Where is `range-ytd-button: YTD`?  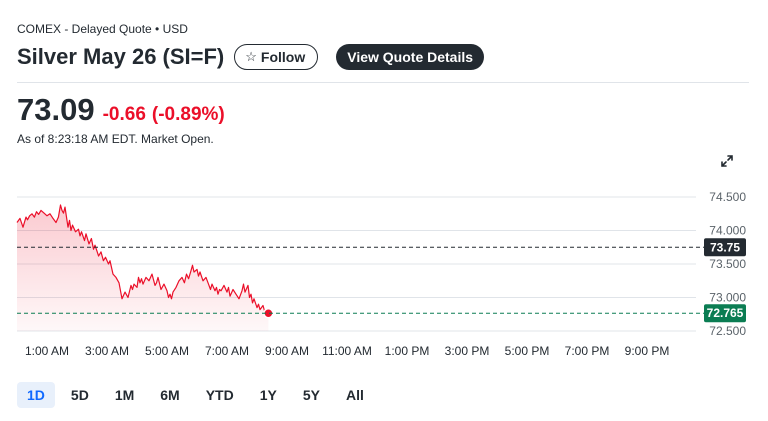 range-ytd-button: YTD is located at coordinates (220, 395).